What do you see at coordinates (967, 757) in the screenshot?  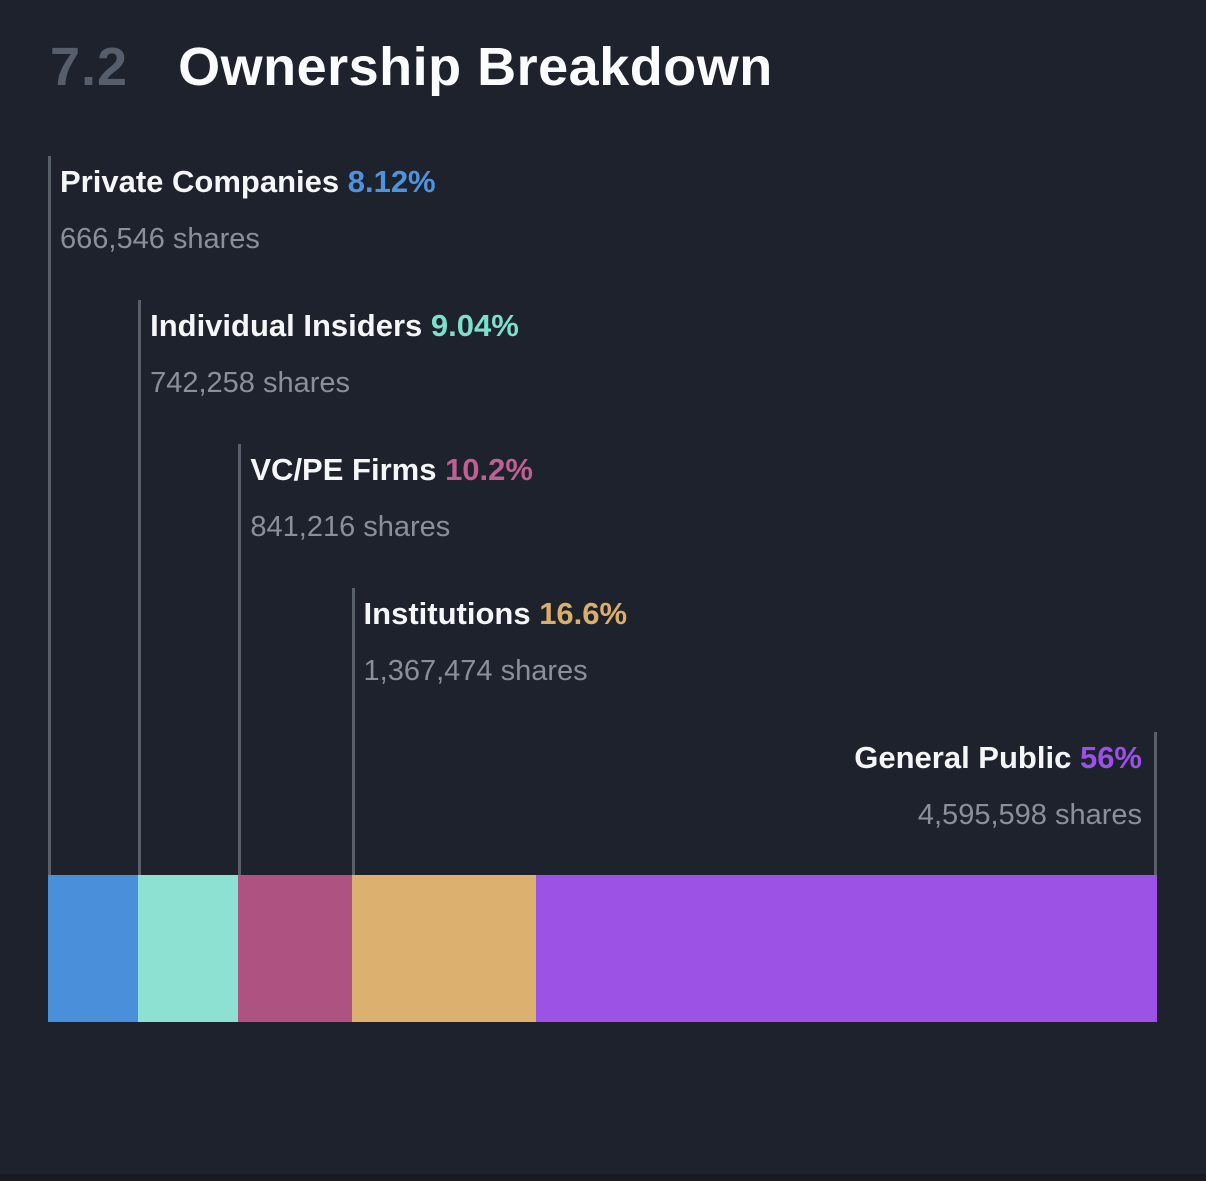 I see `segment-name: General Public` at bounding box center [967, 757].